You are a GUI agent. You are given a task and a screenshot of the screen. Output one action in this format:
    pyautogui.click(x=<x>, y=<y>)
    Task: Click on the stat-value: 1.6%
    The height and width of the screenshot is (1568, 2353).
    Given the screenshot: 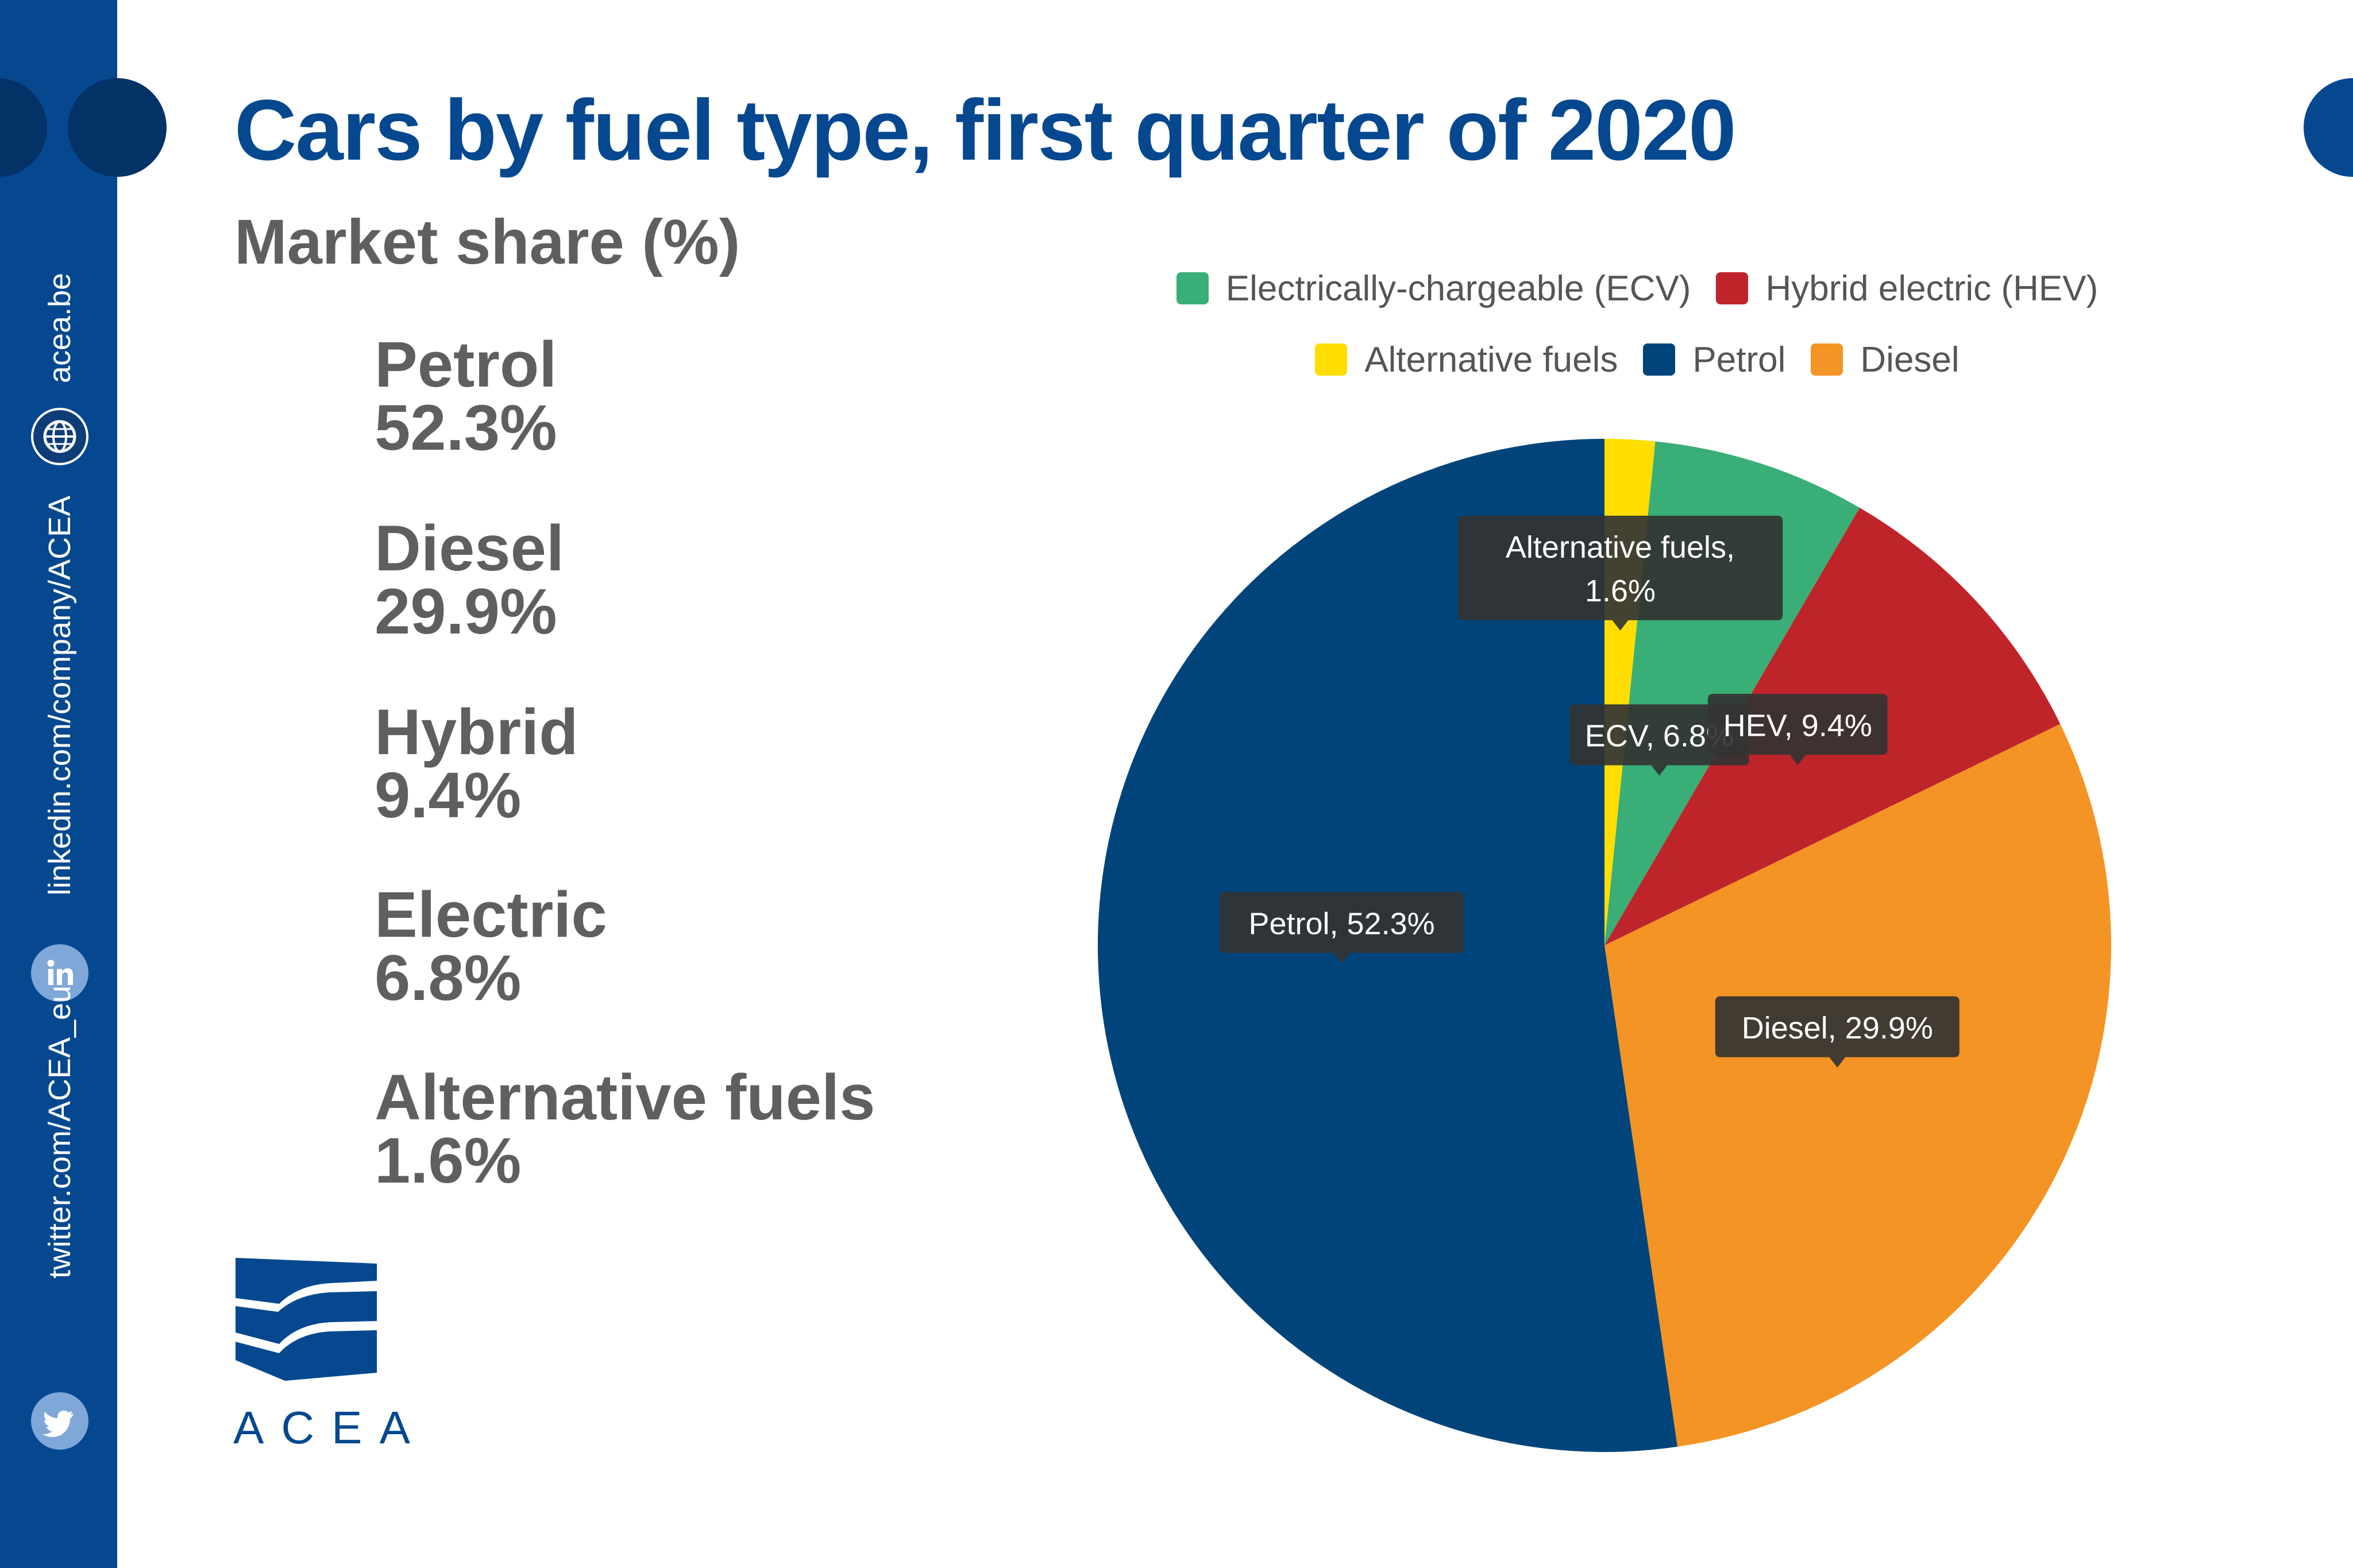 What is the action you would take?
    pyautogui.click(x=448, y=1160)
    